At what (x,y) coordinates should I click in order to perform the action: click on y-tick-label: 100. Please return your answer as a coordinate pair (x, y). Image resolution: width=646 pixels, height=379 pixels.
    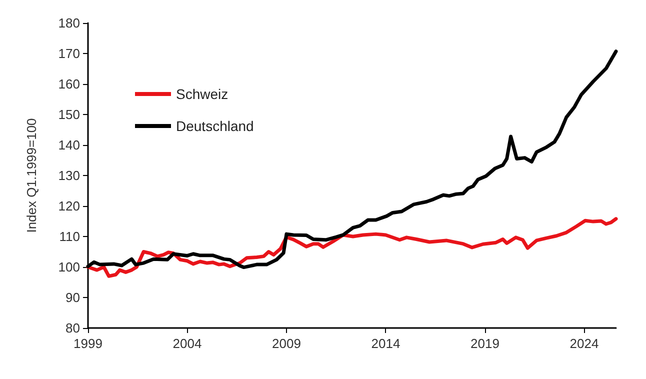
    Looking at the image, I should click on (69, 267).